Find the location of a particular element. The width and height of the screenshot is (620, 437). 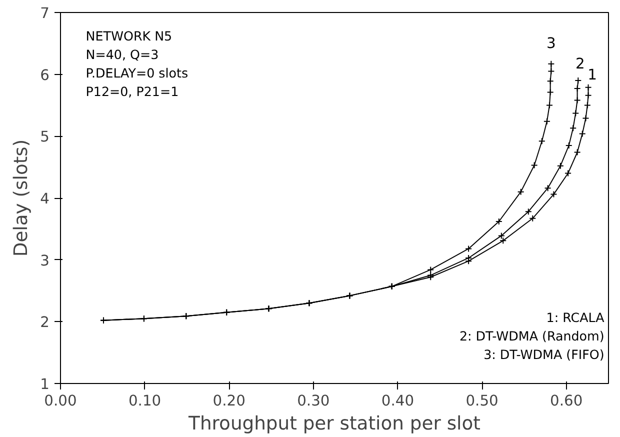

annotation: 2 is located at coordinates (580, 64).